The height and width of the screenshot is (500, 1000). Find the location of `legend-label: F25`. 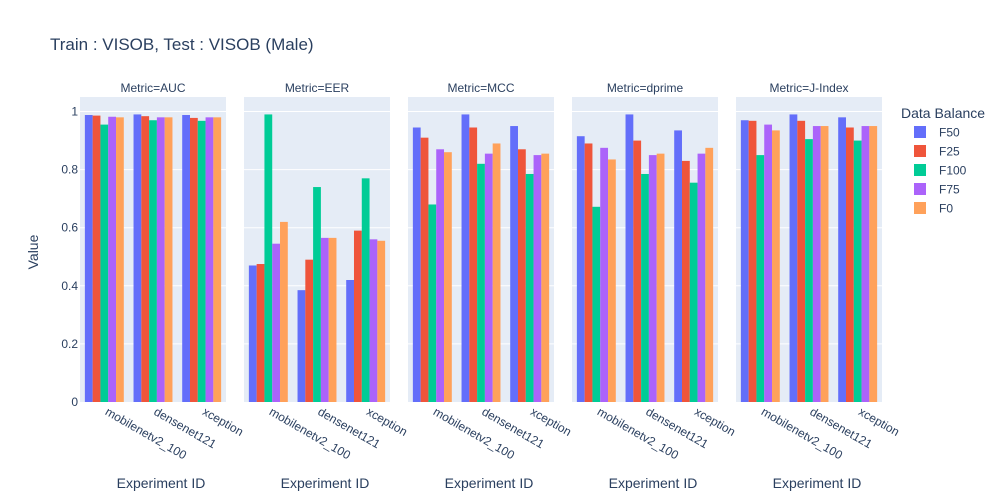

legend-label: F25 is located at coordinates (949, 152).